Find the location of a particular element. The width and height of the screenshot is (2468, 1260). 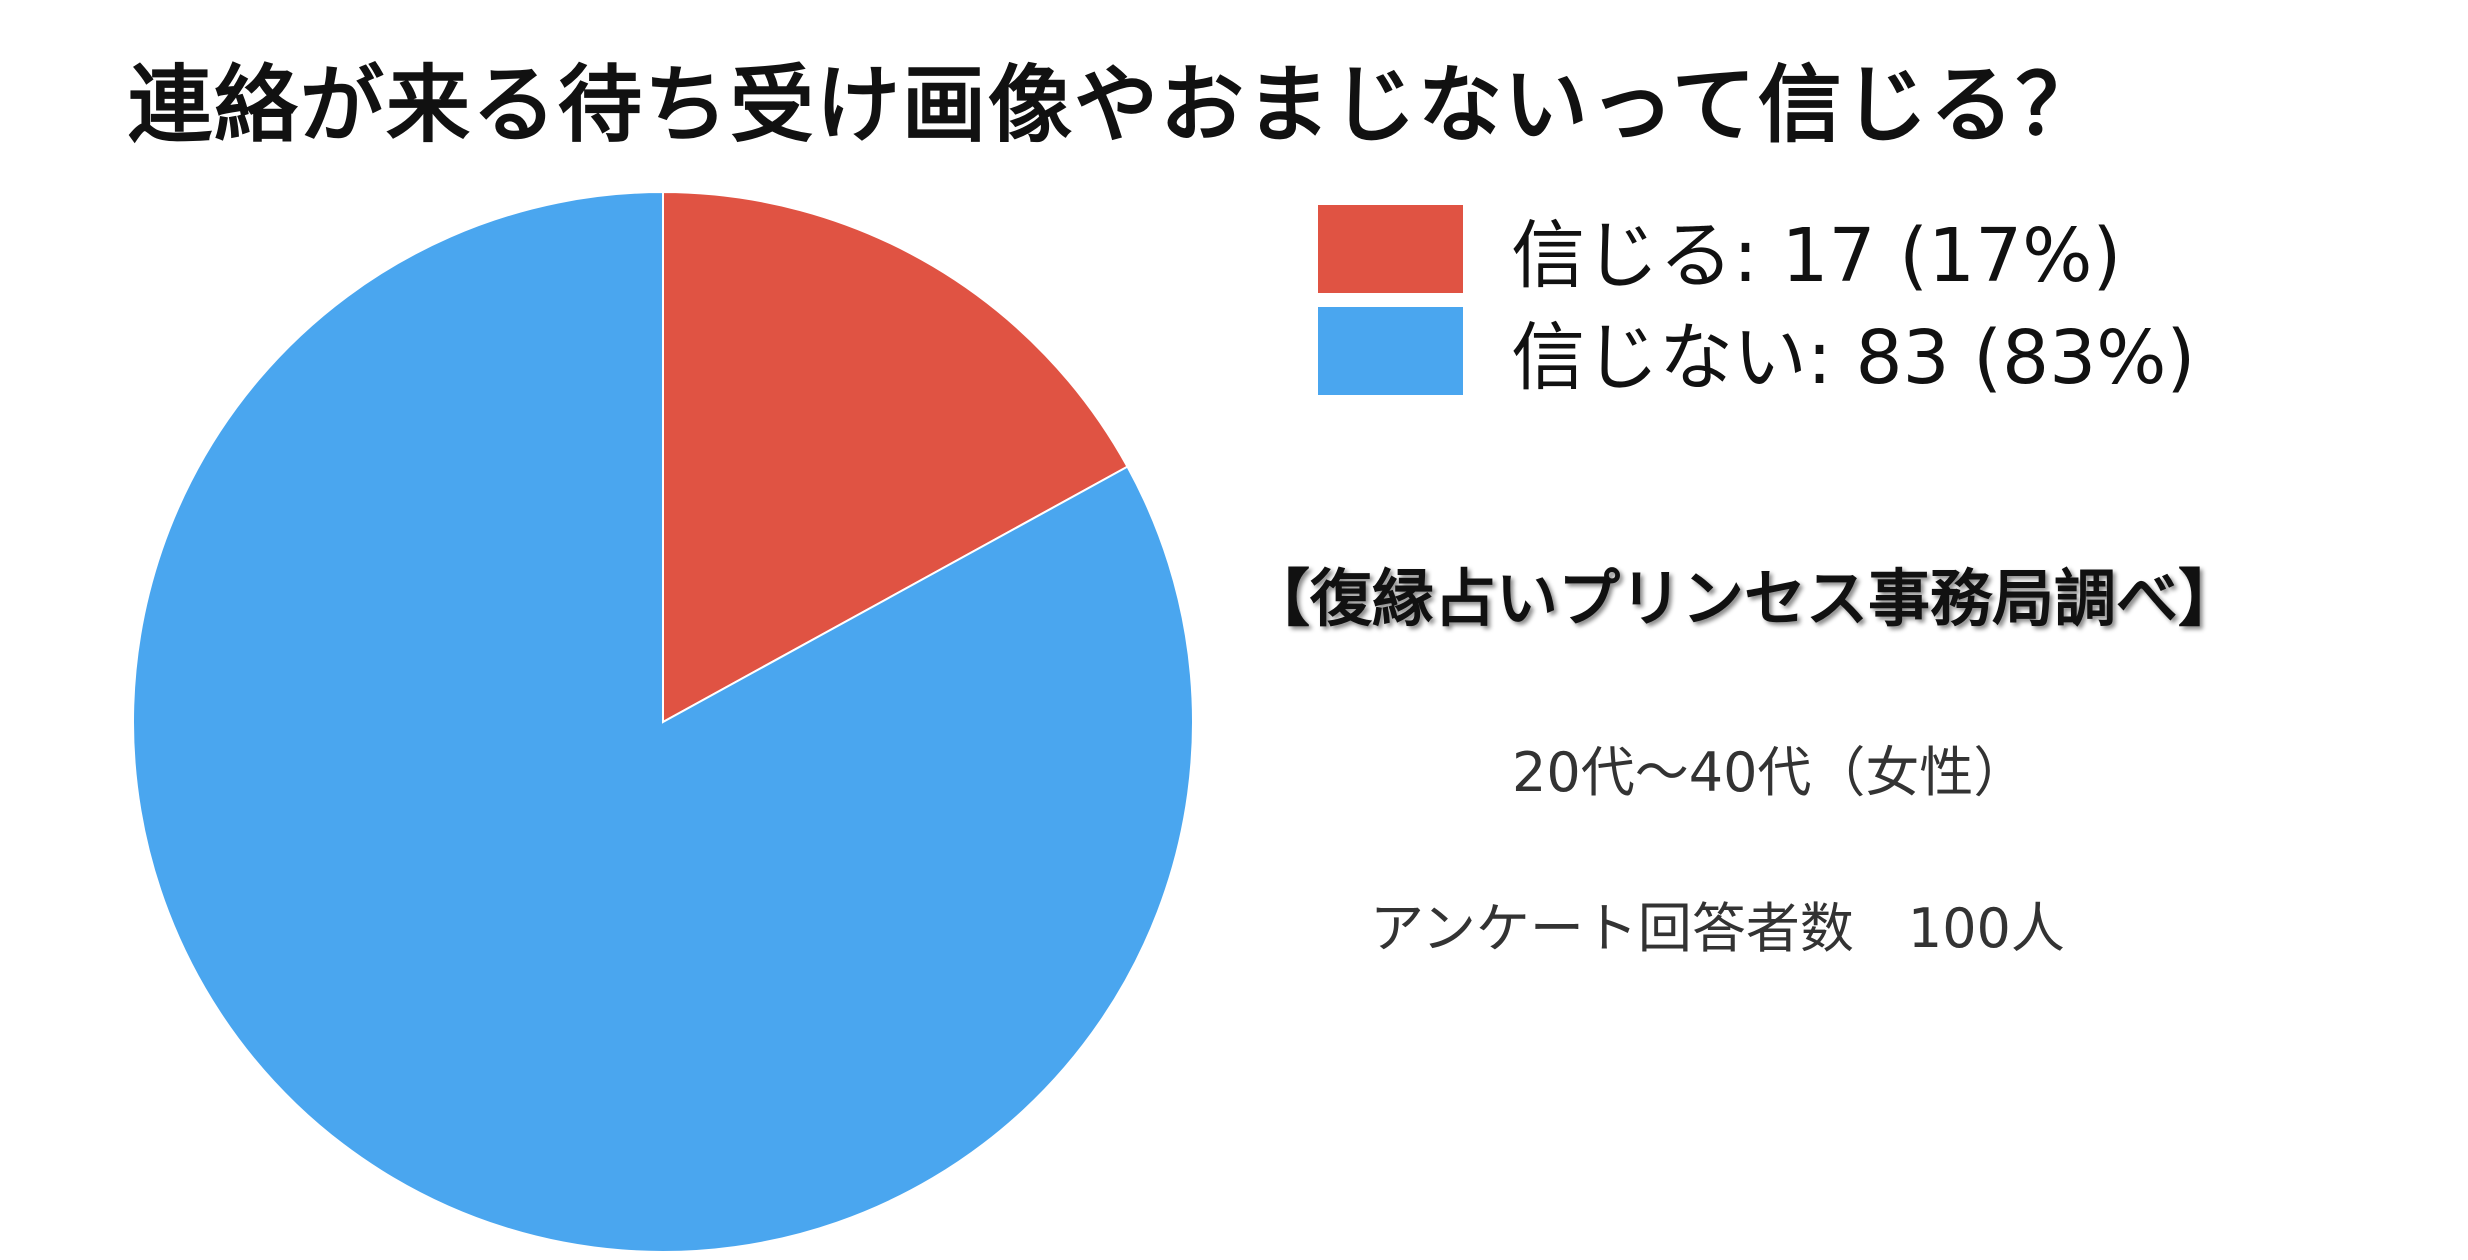

legend-item-believe: 信じる: 17 (17%) is located at coordinates (1756, 249).